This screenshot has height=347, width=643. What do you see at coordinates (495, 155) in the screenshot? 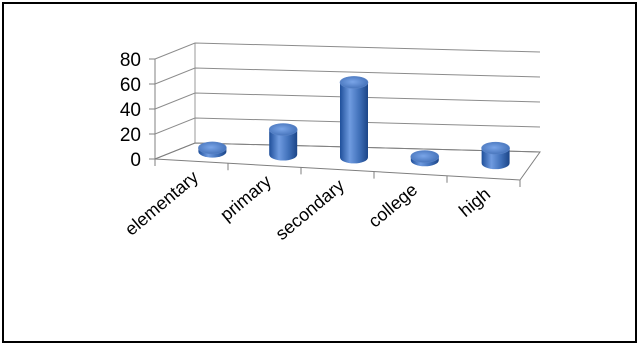
I see `bar-high` at bounding box center [495, 155].